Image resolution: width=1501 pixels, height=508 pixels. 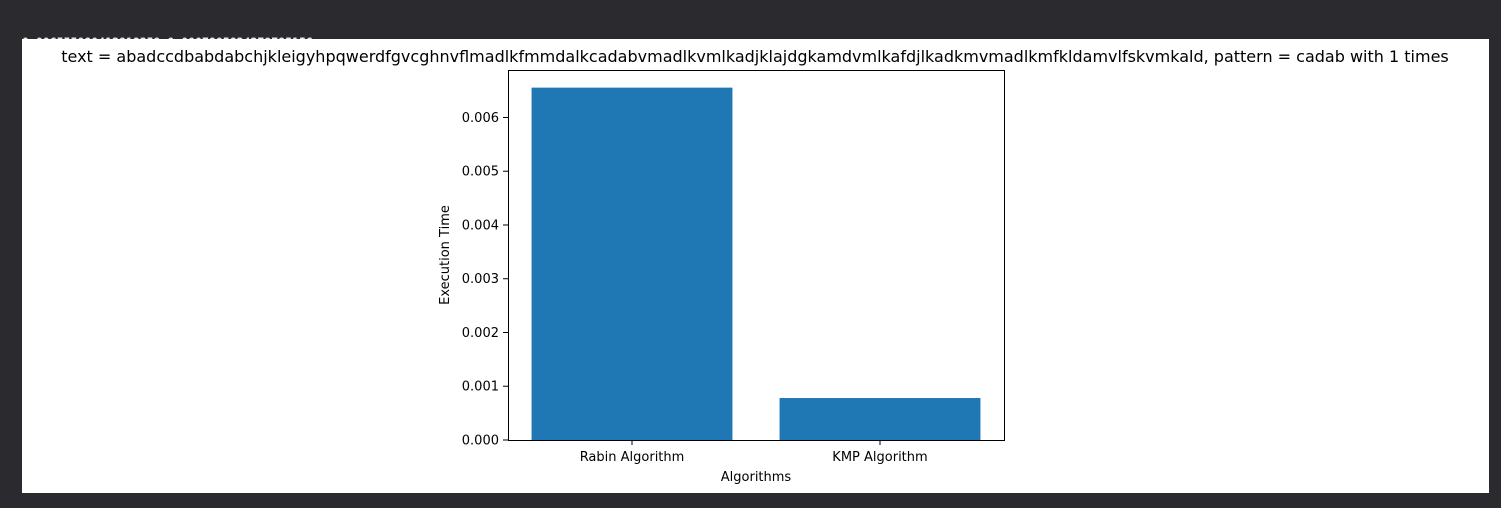 What do you see at coordinates (480, 118) in the screenshot?
I see `y-tick-label: 0.006` at bounding box center [480, 118].